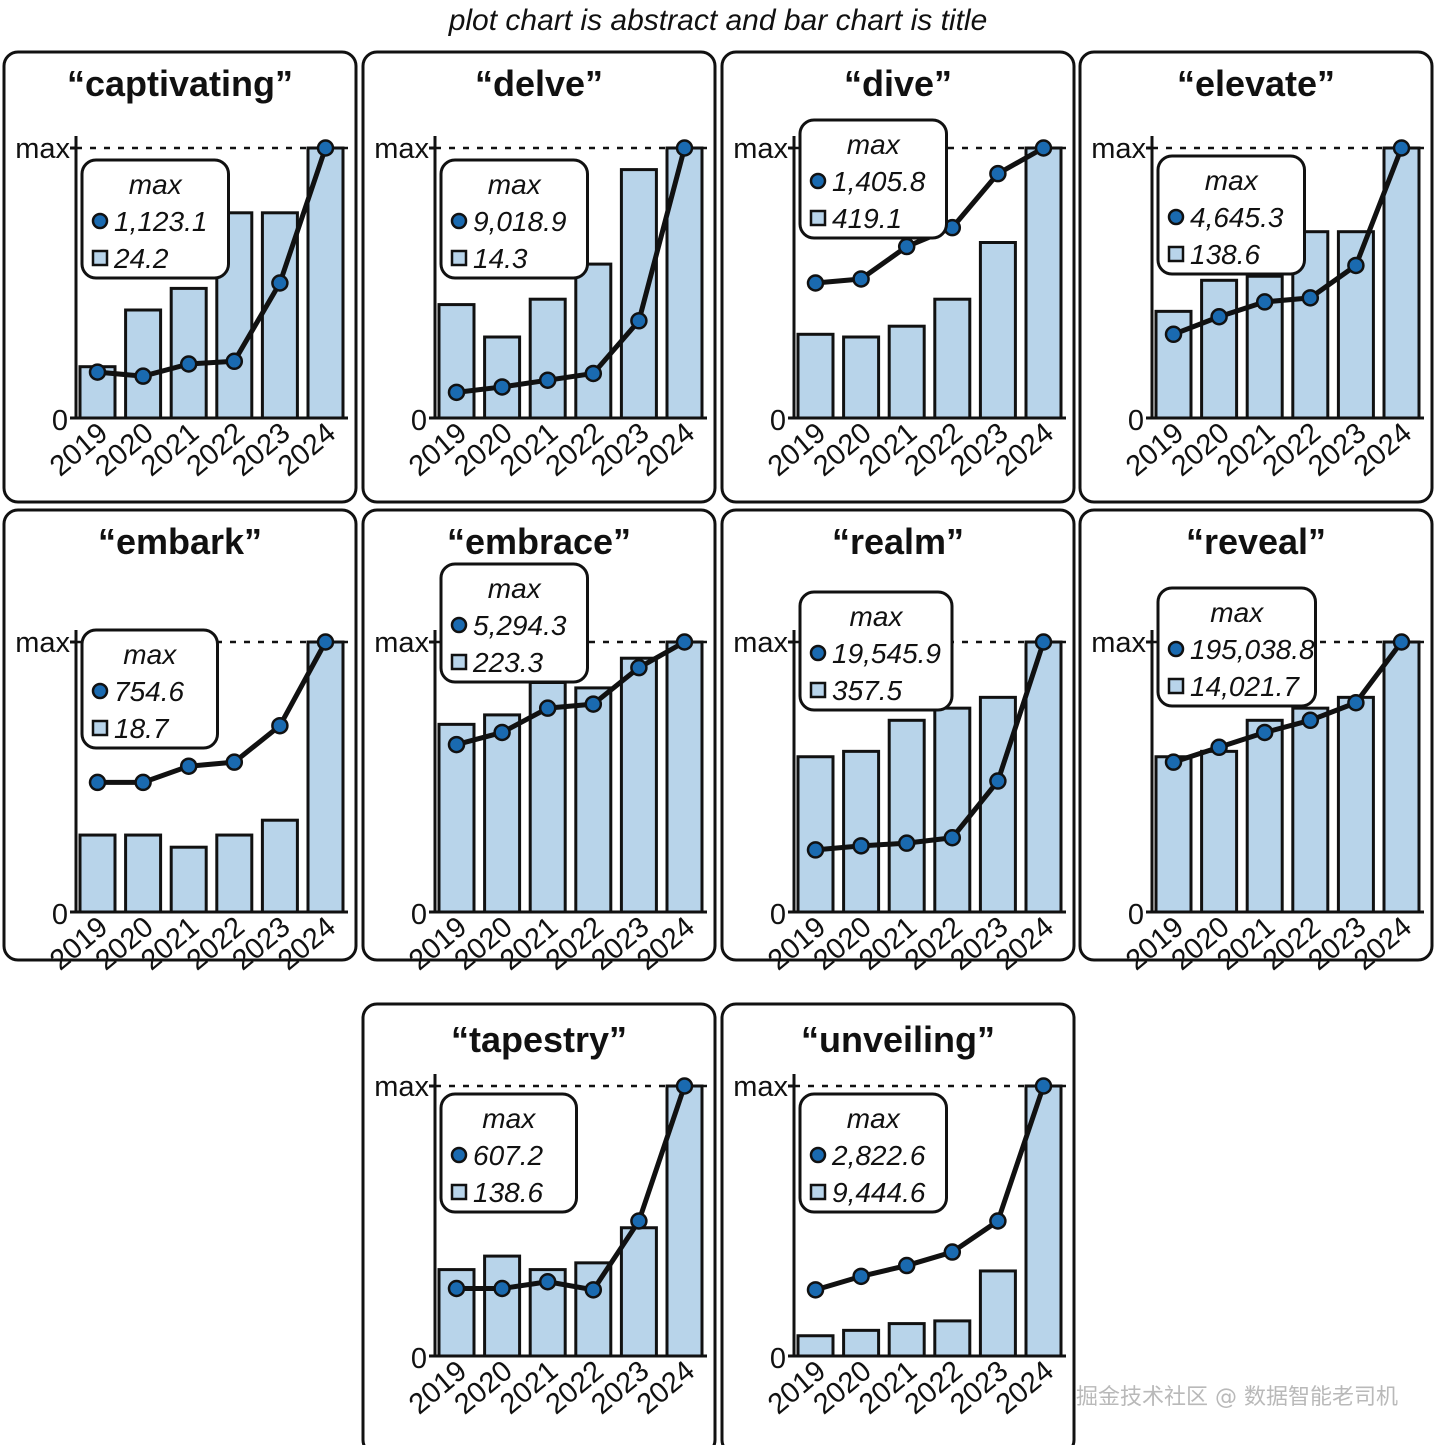  Describe the element at coordinates (508, 1155) in the screenshot. I see `legend-line-max: 607.2` at that location.